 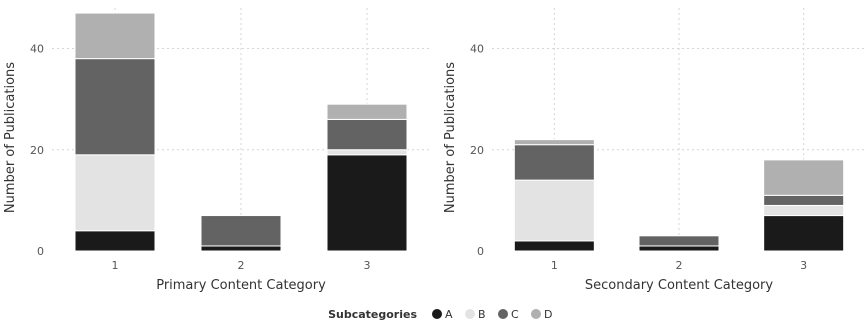 I want to click on legend-marker-d, so click(x=536, y=314).